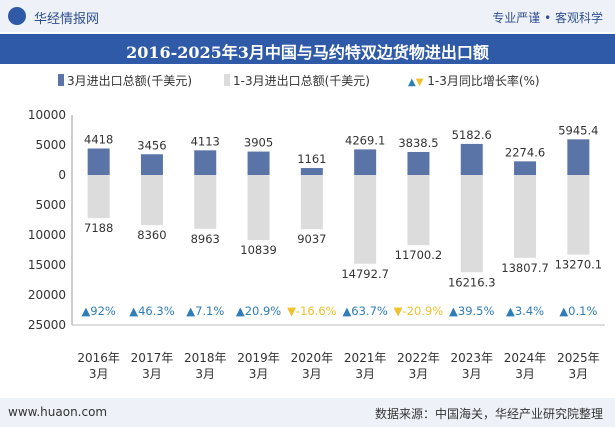 The height and width of the screenshot is (427, 615). What do you see at coordinates (98, 311) in the screenshot?
I see `growth-label: ▲92%` at bounding box center [98, 311].